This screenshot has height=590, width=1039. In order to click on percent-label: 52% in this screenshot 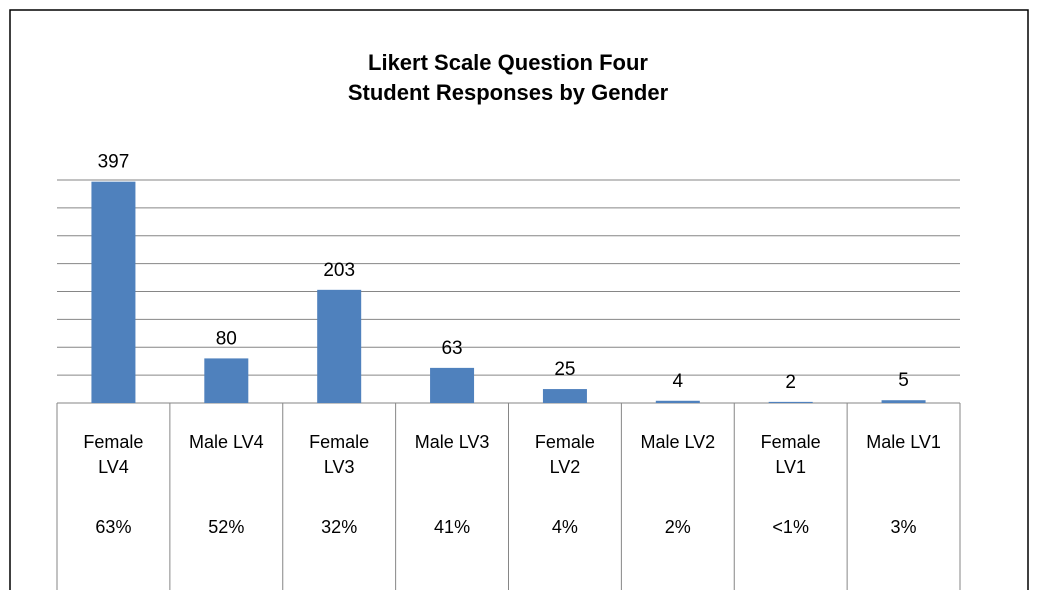, I will do `click(226, 527)`.